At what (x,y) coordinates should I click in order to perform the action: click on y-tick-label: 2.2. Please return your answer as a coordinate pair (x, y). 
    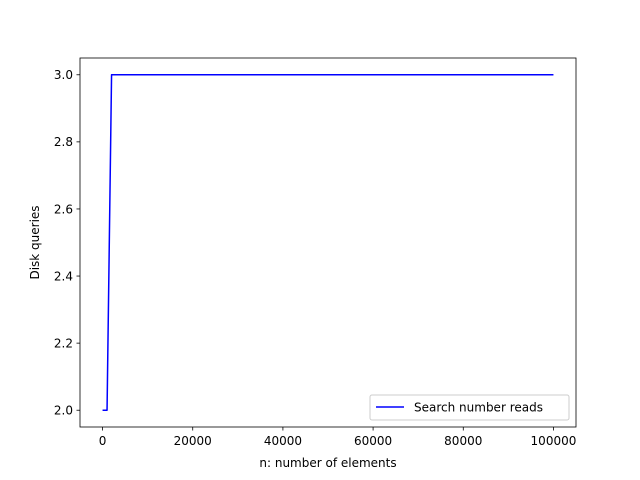
    Looking at the image, I should click on (63, 343).